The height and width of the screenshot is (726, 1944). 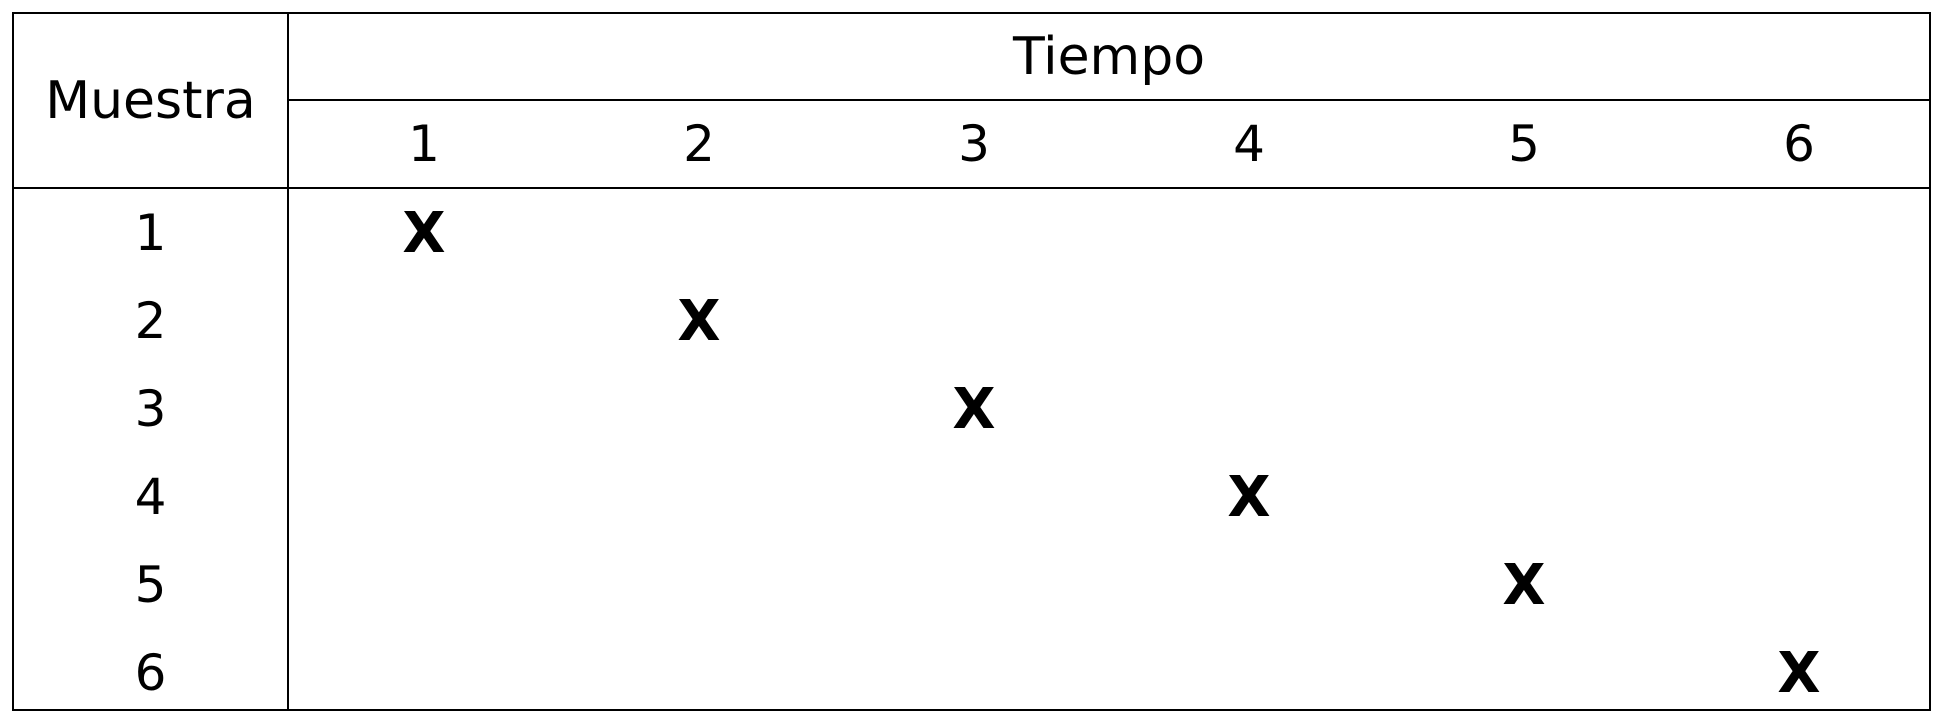 I want to click on sample-row-label: 6, so click(x=150, y=673).